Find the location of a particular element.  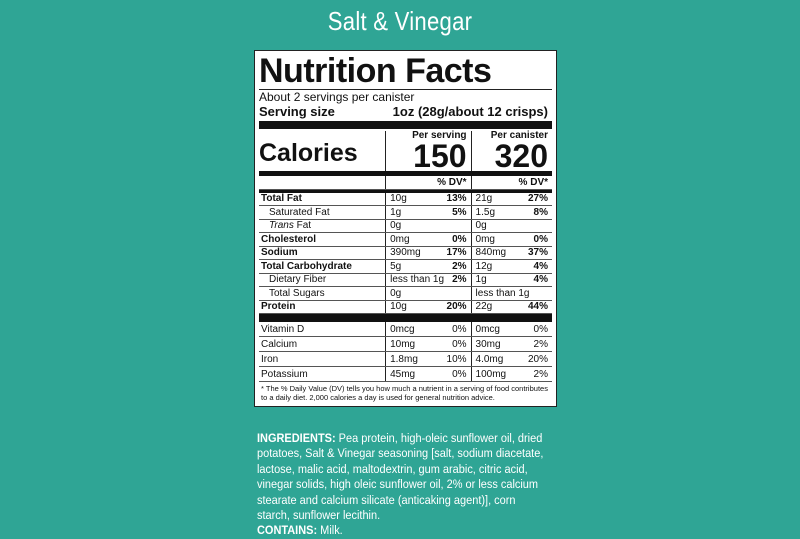

nutrient-row: Sodium 390mg 17% 840mg 37% is located at coordinates (405, 253).